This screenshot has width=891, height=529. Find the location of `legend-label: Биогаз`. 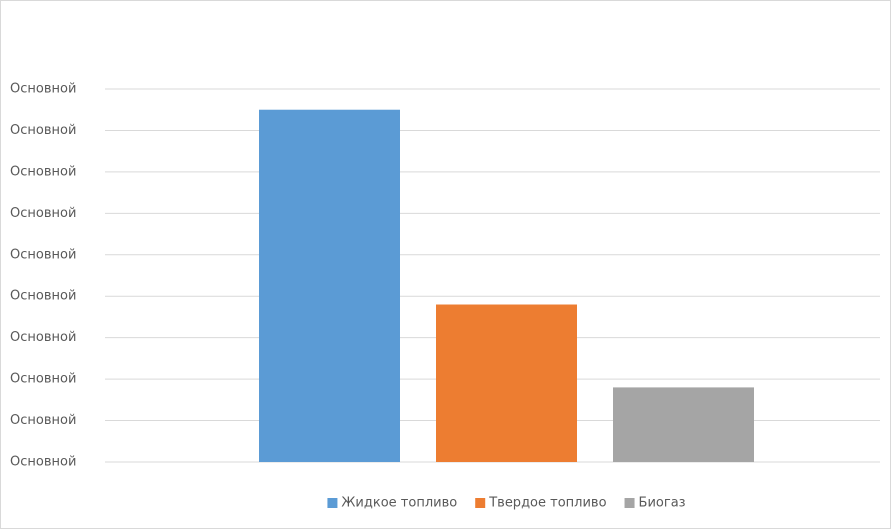

legend-label: Биогаз is located at coordinates (662, 503).